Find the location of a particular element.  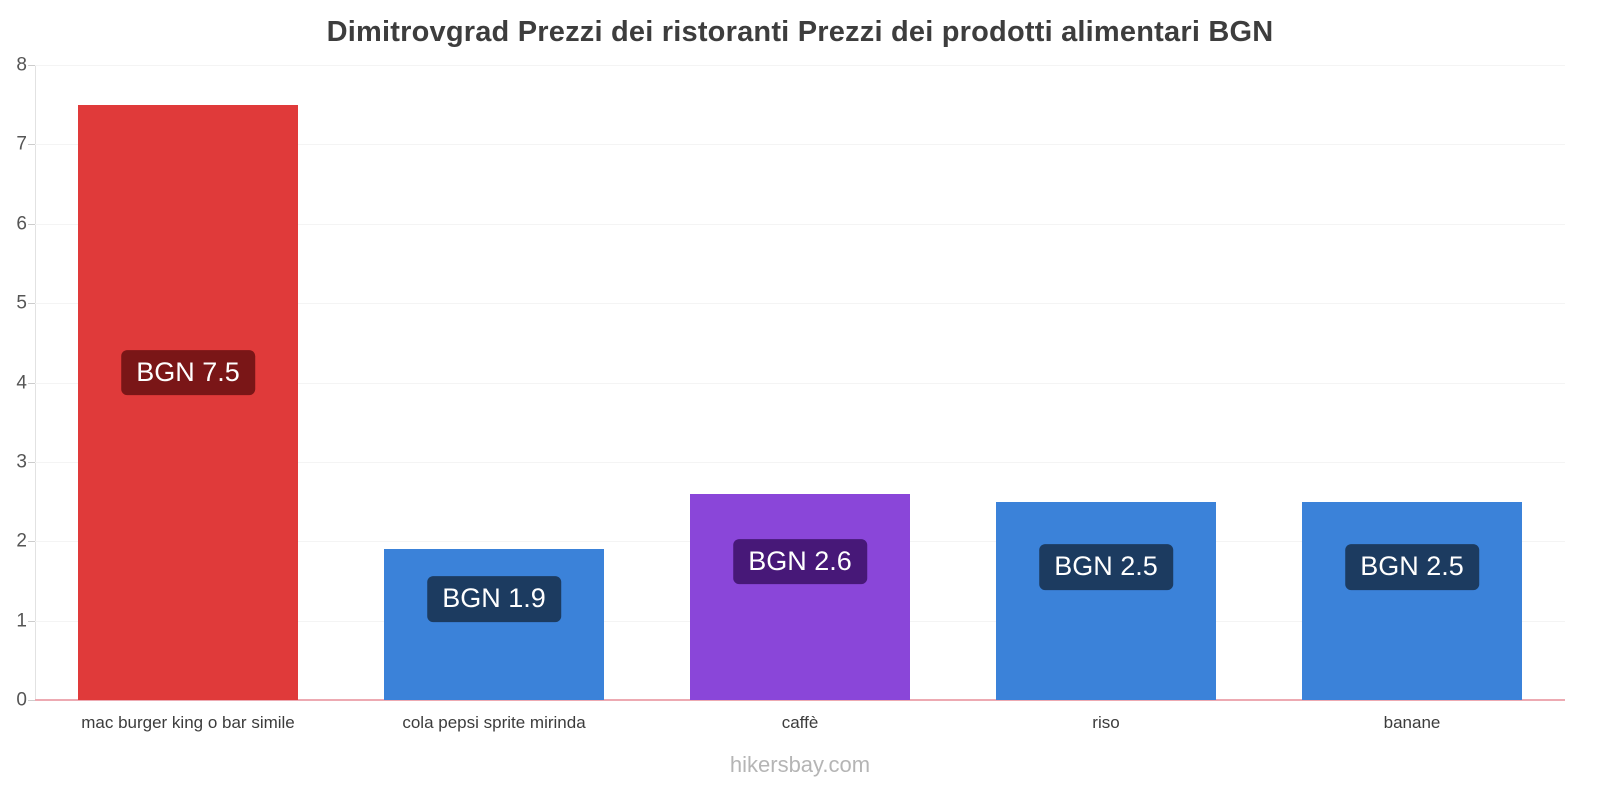

bar-value-chip: BGN 7.5 is located at coordinates (188, 372).